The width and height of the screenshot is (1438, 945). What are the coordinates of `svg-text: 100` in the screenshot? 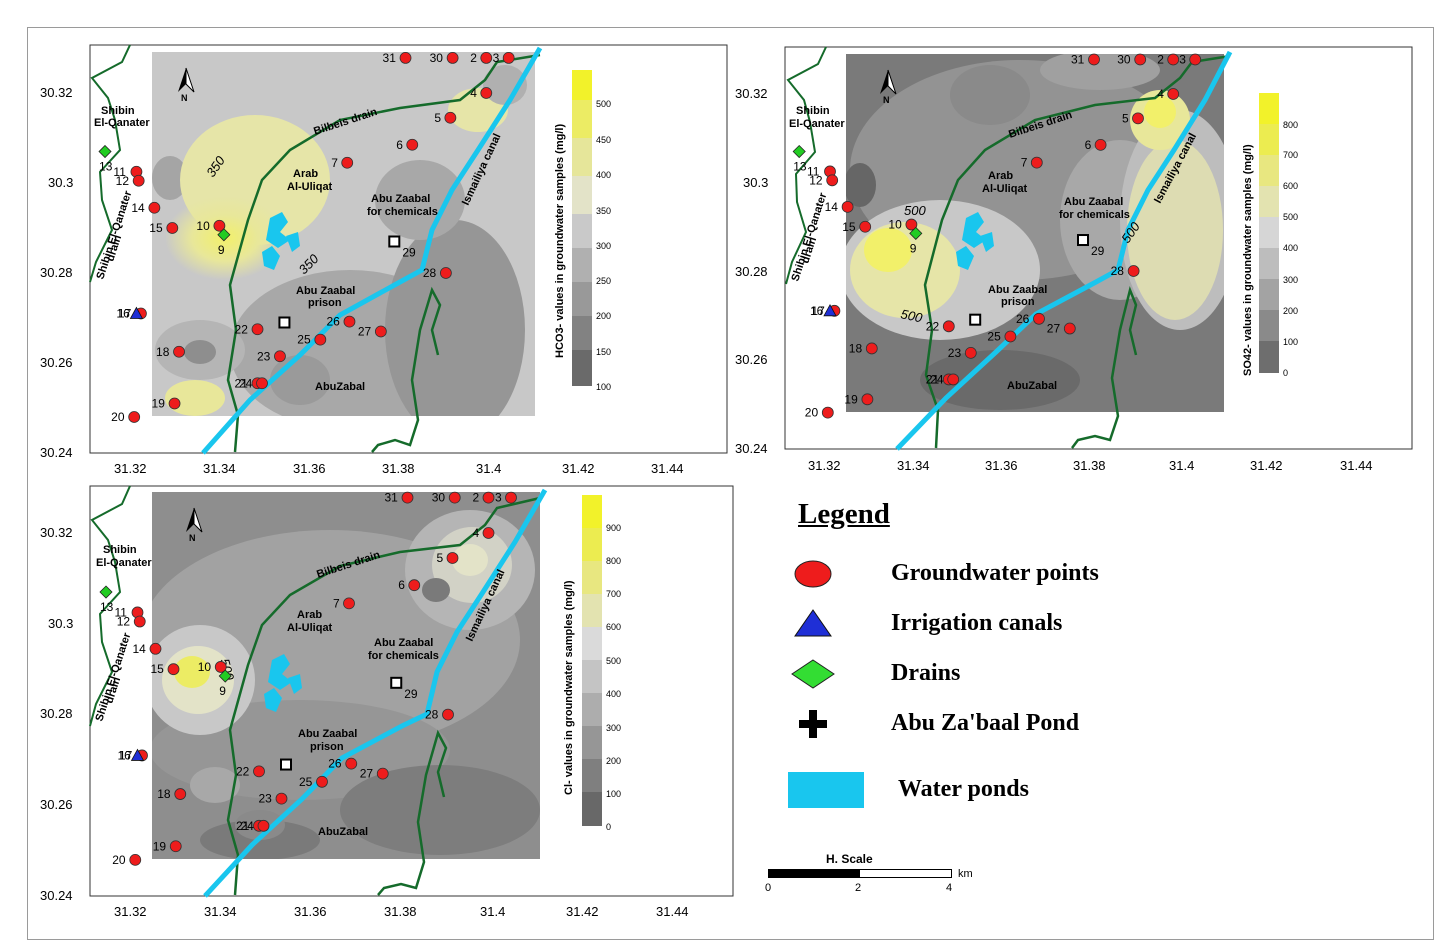 It's located at (613, 794).